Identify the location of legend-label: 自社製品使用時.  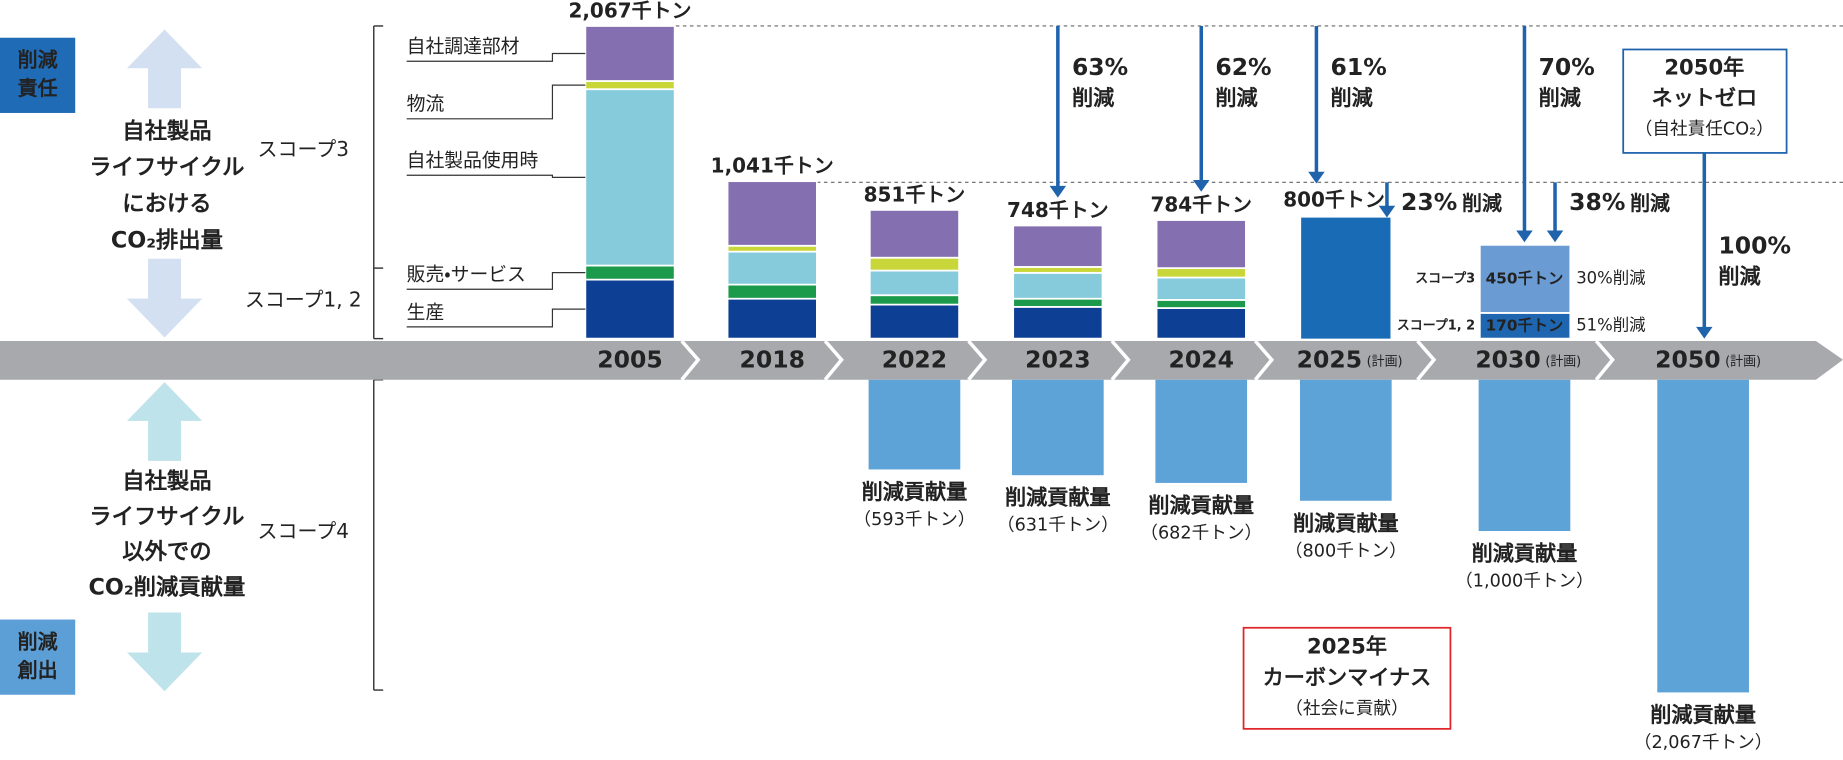
(473, 161).